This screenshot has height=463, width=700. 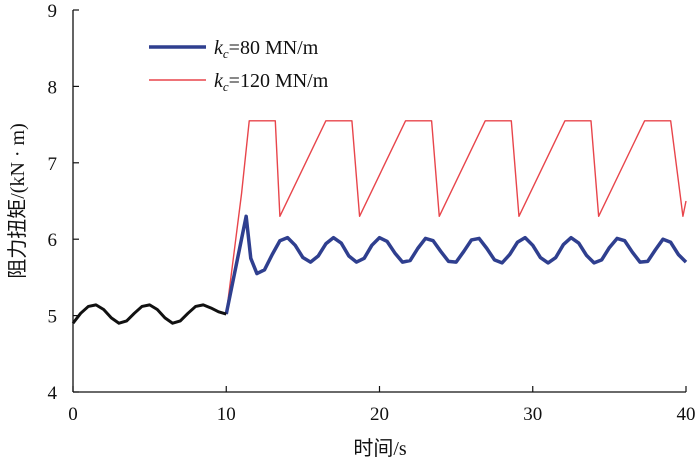 I want to click on y-axis-title: 阻力扭矩/(kN · m), so click(x=17, y=201).